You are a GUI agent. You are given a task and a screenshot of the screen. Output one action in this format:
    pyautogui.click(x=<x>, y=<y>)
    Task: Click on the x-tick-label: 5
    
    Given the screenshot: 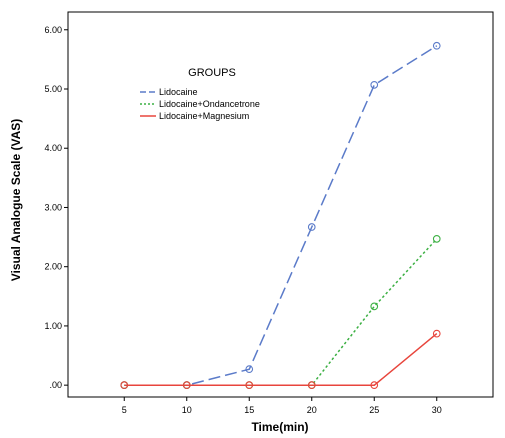 What is the action you would take?
    pyautogui.click(x=124, y=410)
    